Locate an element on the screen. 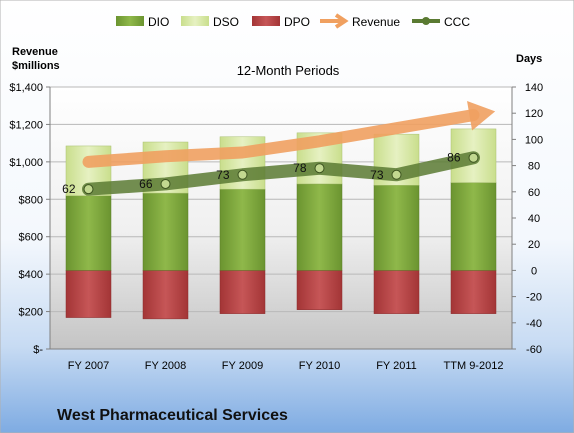 This screenshot has height=433, width=574. ccc-line is located at coordinates (281, 173).